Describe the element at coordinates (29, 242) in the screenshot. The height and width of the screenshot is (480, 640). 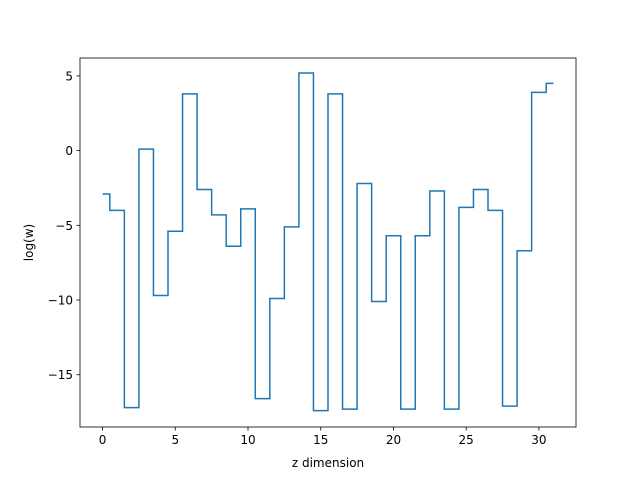
I see `y-axis-label: log(w)` at that location.